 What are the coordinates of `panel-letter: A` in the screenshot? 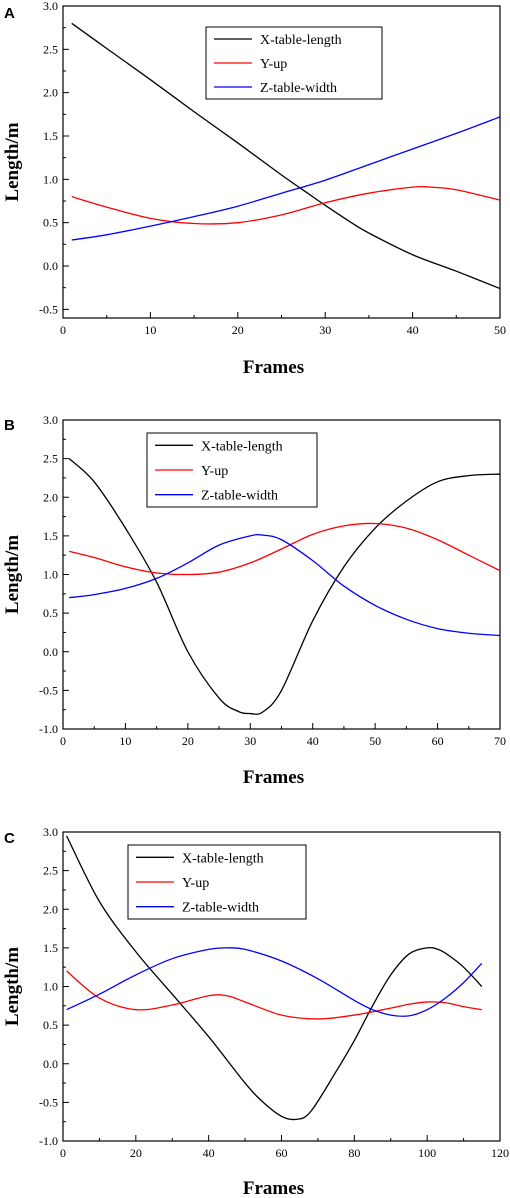 It's located at (9, 13).